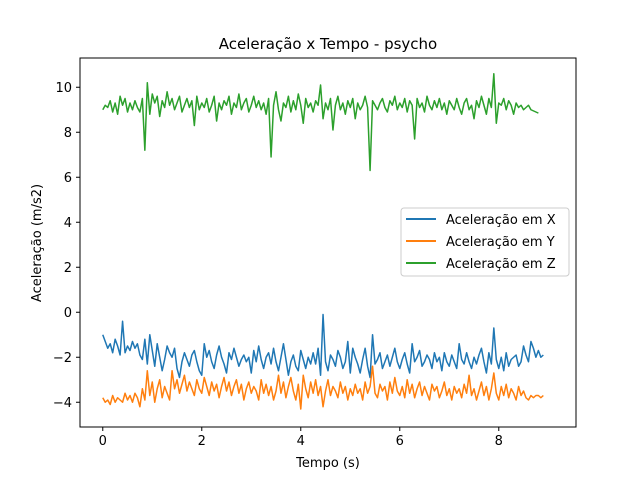  Describe the element at coordinates (400, 441) in the screenshot. I see `x-tick-label: 6` at that location.